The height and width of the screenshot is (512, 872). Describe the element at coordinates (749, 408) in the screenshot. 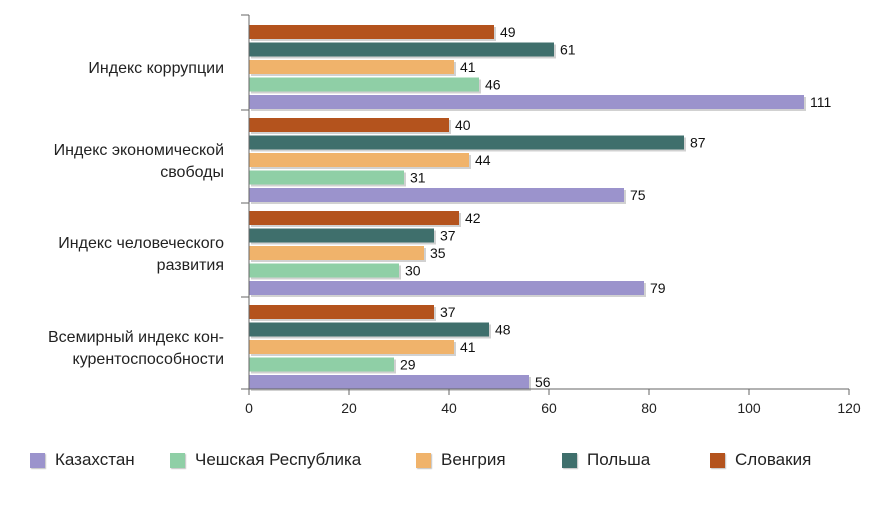

I see `x-tick-label: 100` at that location.